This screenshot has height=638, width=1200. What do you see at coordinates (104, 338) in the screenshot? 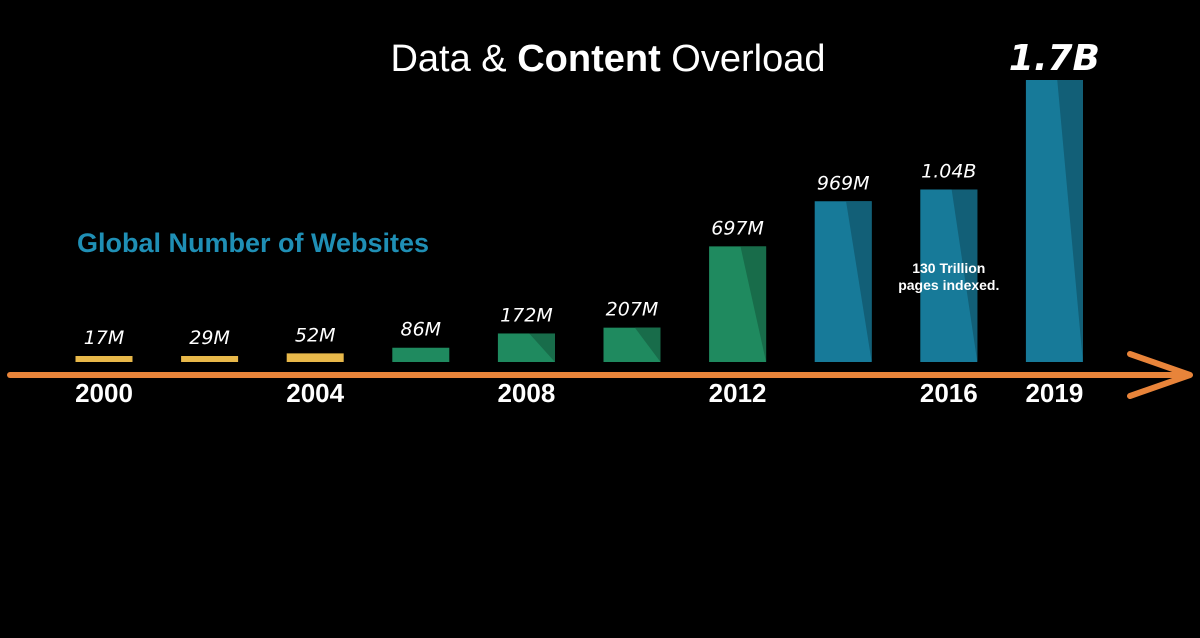
I see `value-label-2000: 17M` at bounding box center [104, 338].